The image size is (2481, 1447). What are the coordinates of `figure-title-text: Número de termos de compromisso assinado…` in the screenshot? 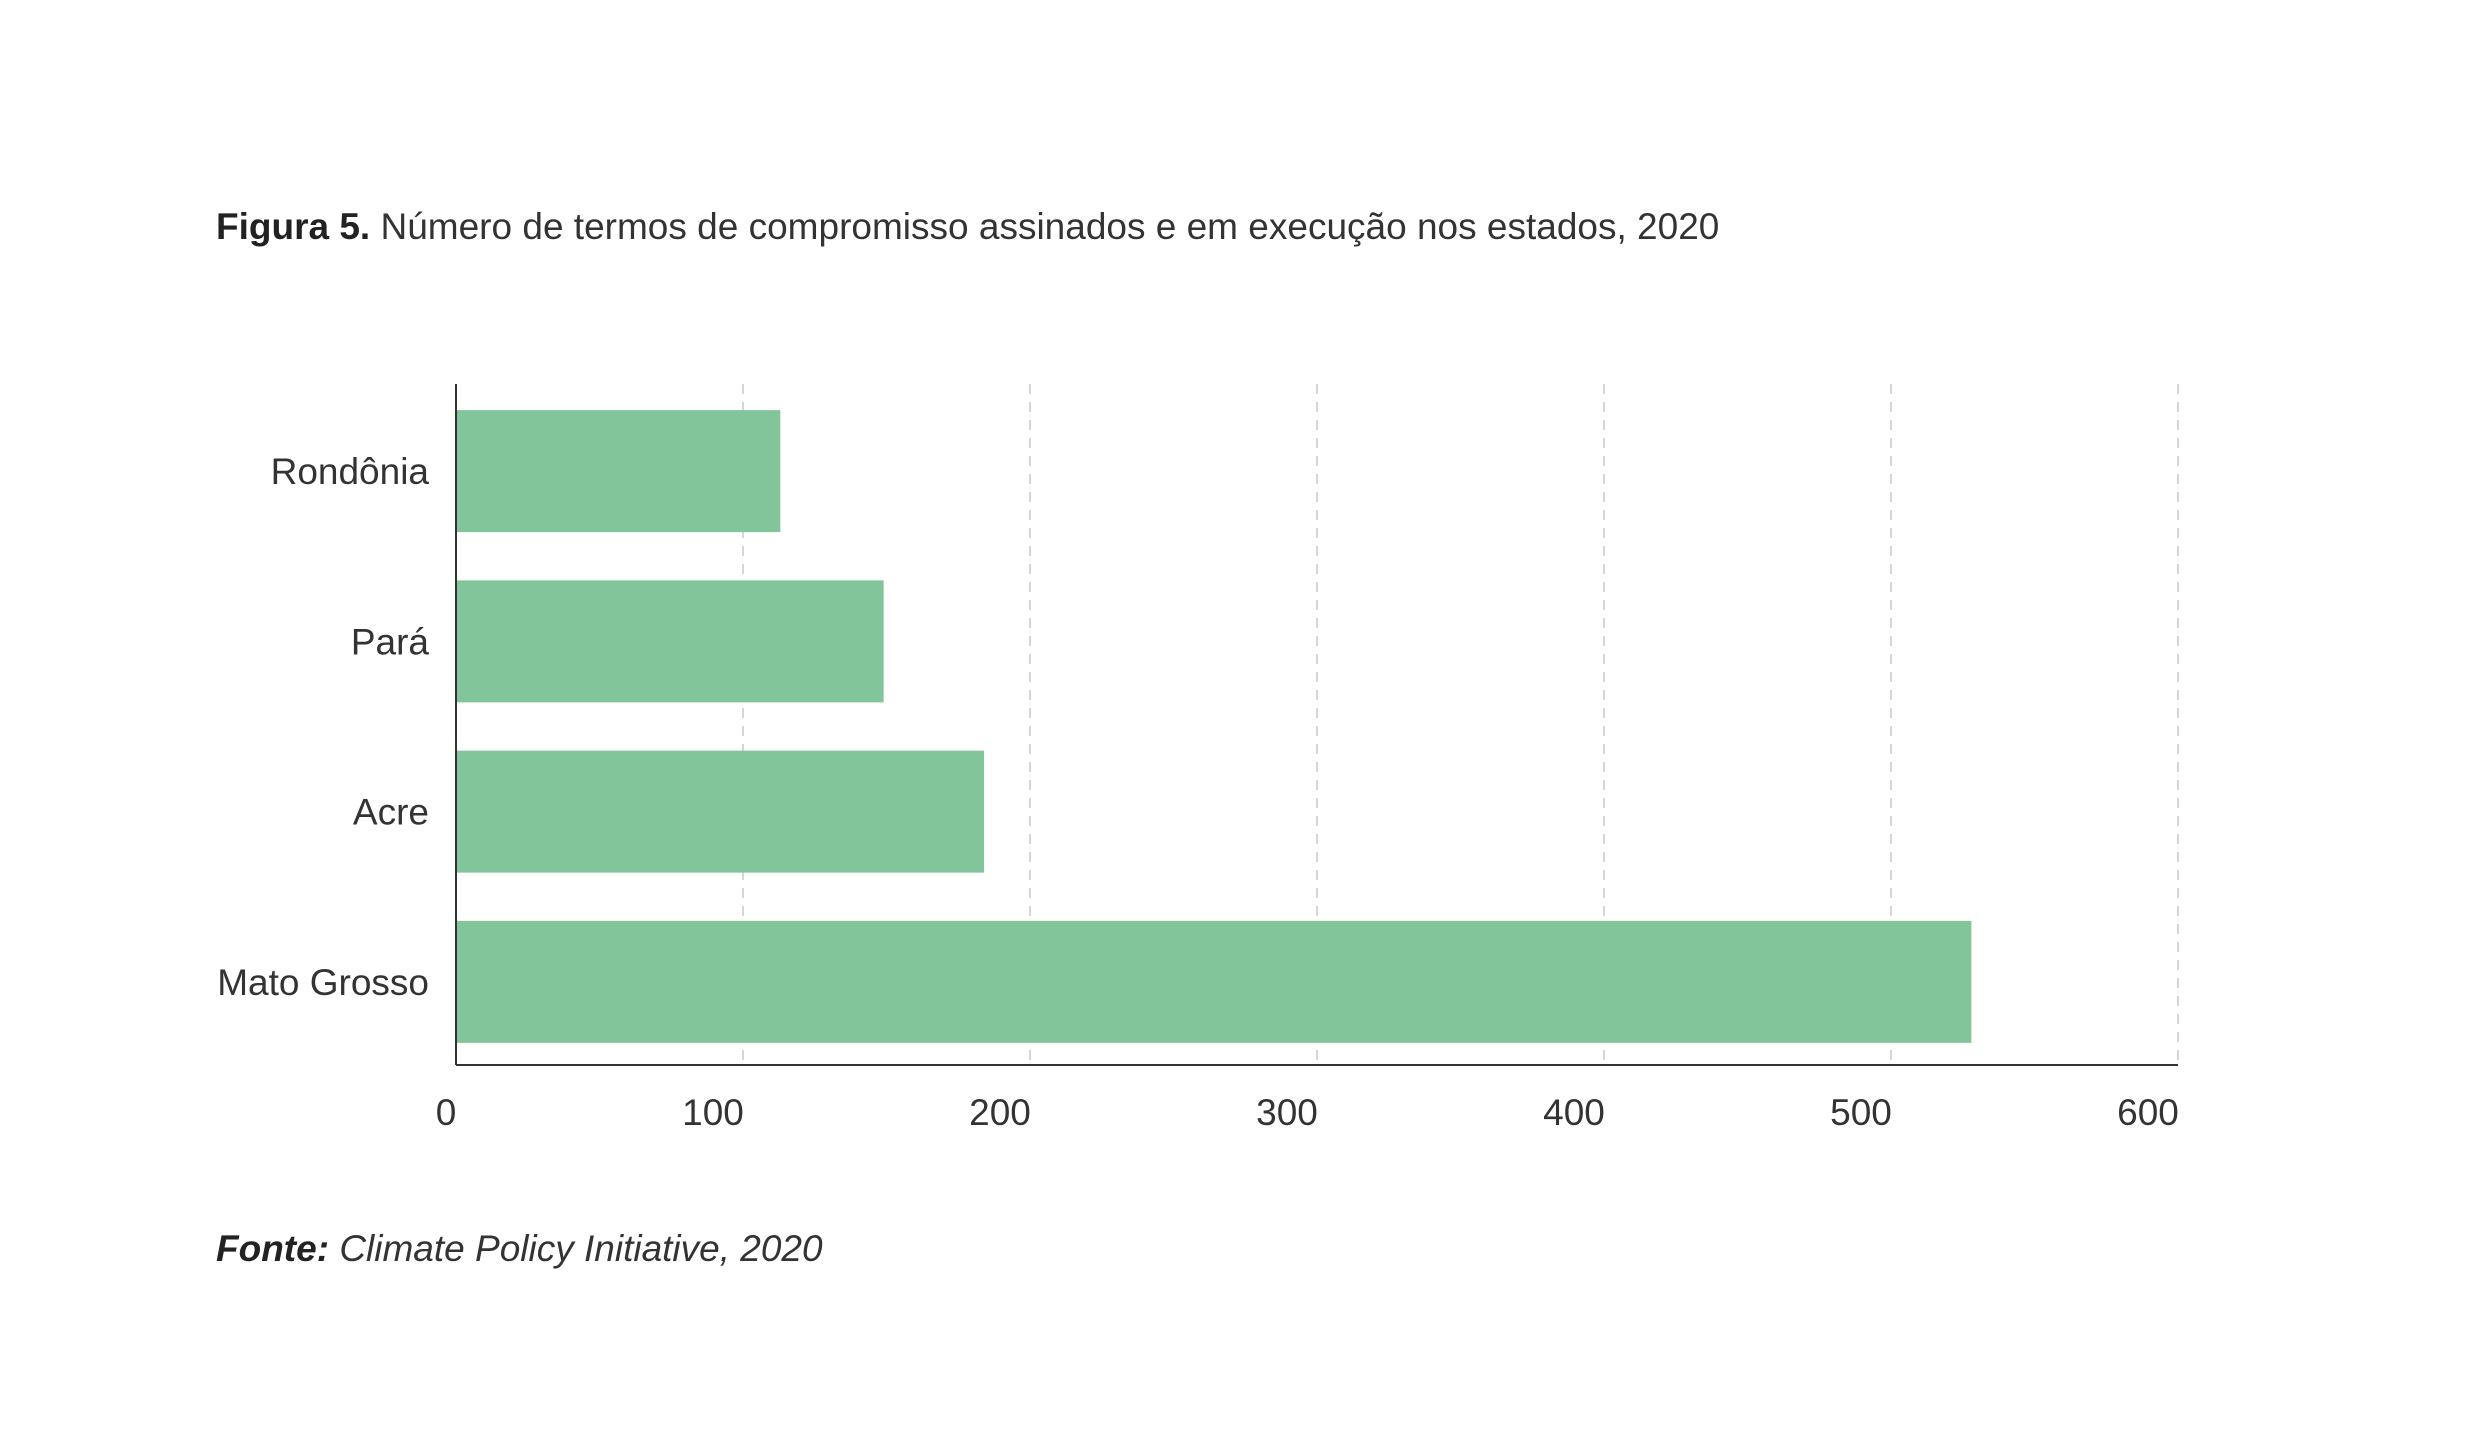 It's located at (1050, 226).